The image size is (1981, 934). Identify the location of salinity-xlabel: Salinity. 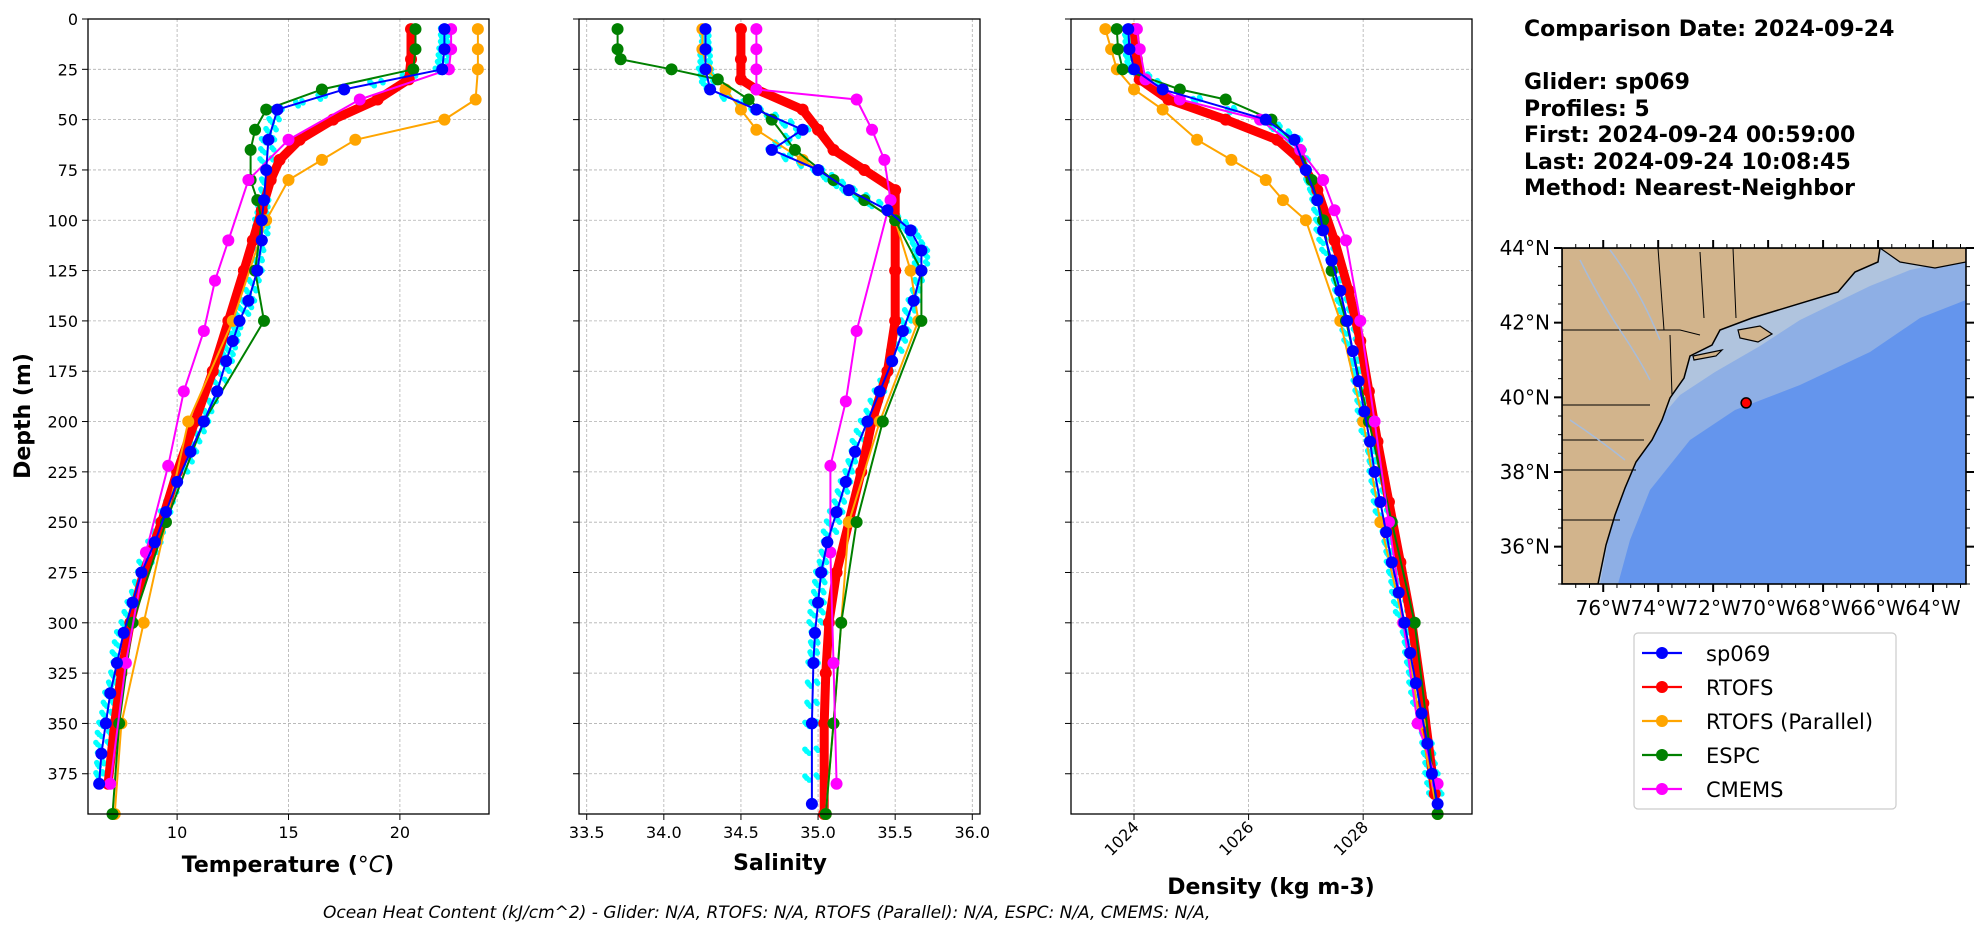
(780, 863).